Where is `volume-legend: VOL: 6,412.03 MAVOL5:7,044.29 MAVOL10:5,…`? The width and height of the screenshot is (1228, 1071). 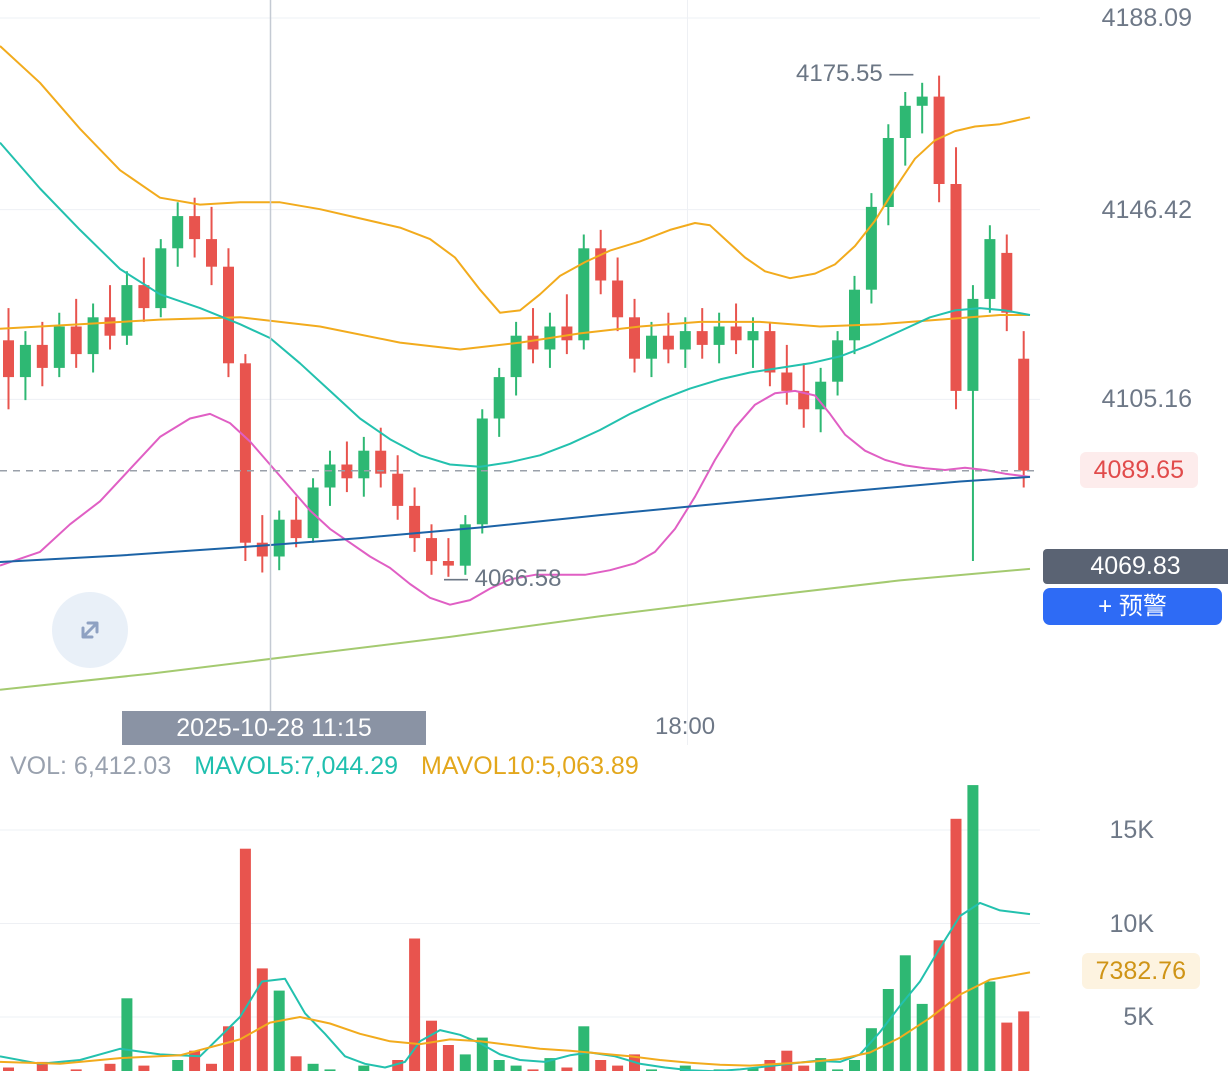
volume-legend: VOL: 6,412.03 MAVOL5:7,044.29 MAVOL10:5,… is located at coordinates (324, 766).